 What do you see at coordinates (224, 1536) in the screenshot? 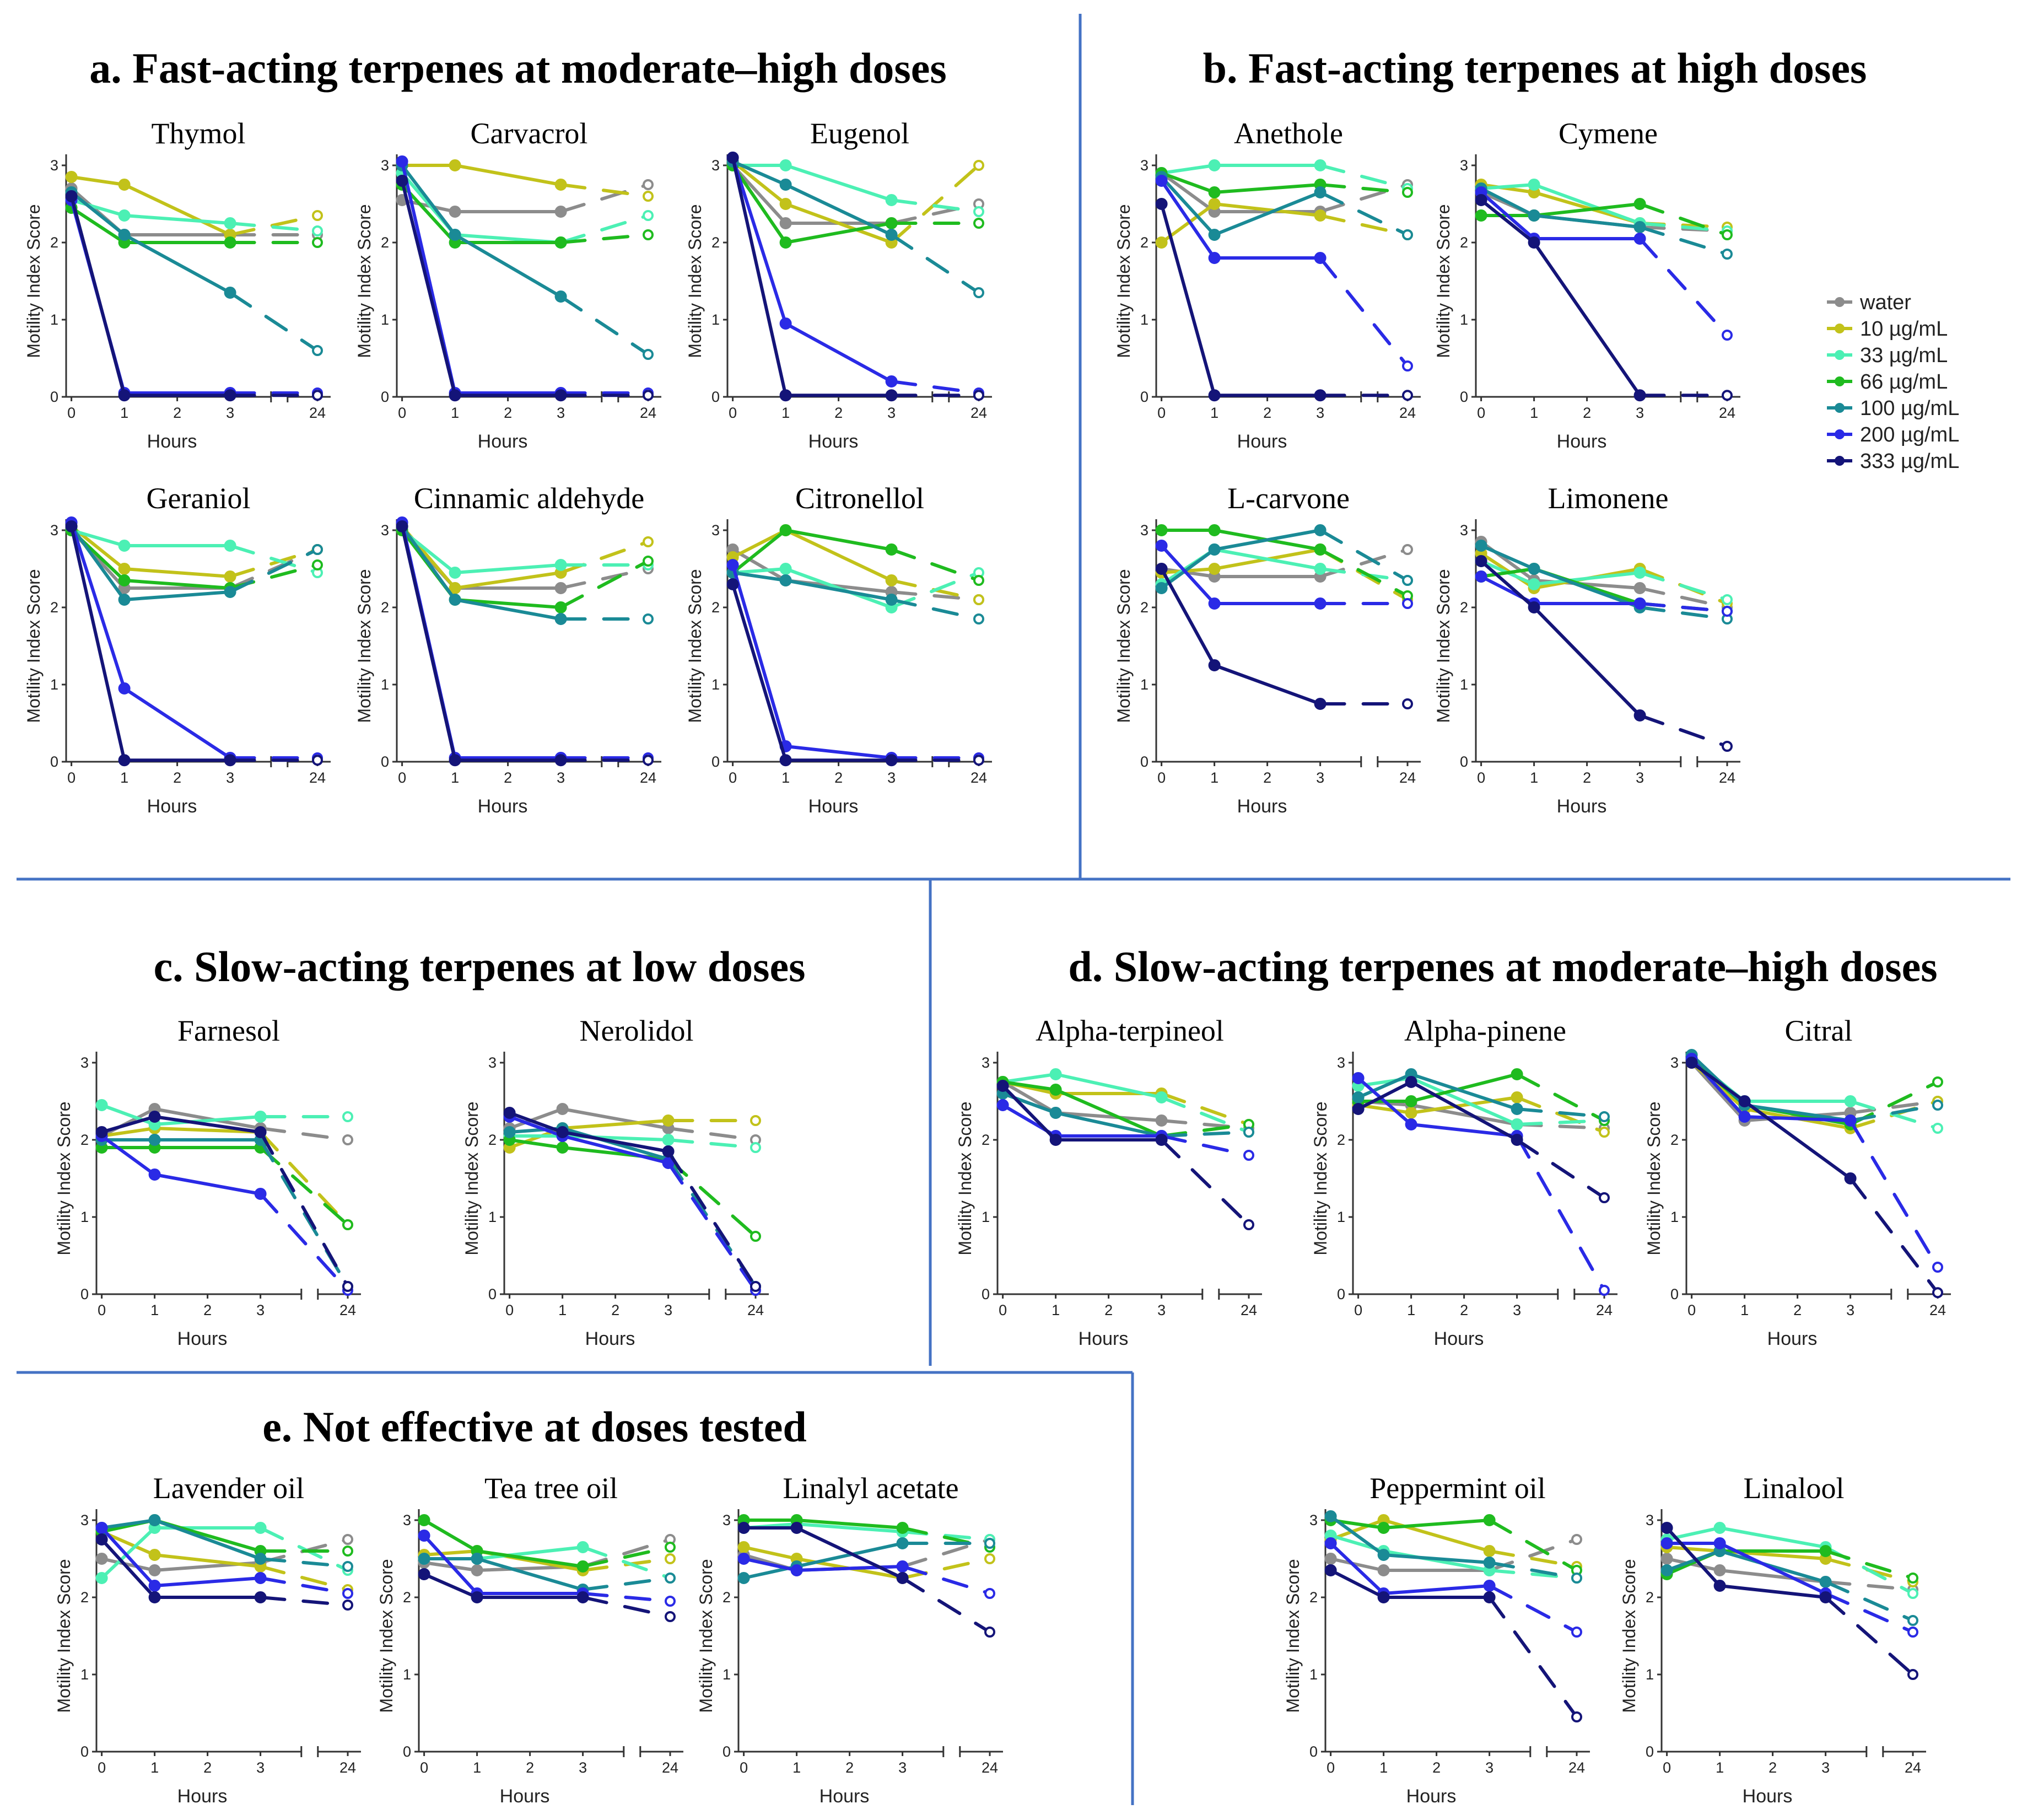
I see `series-66-g-ml` at bounding box center [224, 1536].